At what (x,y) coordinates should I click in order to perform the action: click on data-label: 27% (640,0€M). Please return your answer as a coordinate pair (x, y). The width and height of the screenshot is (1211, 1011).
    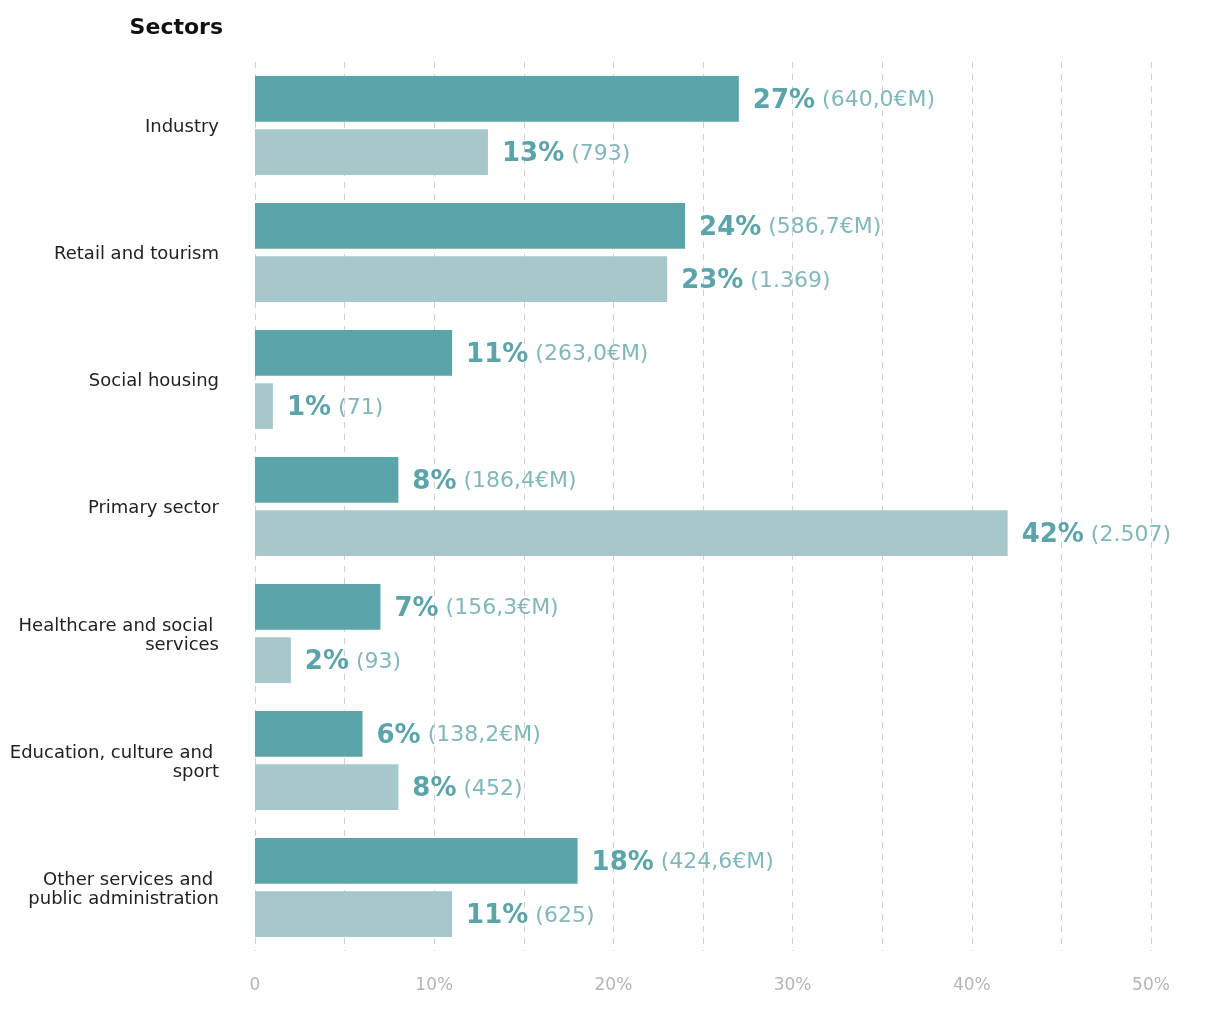
    Looking at the image, I should click on (844, 98).